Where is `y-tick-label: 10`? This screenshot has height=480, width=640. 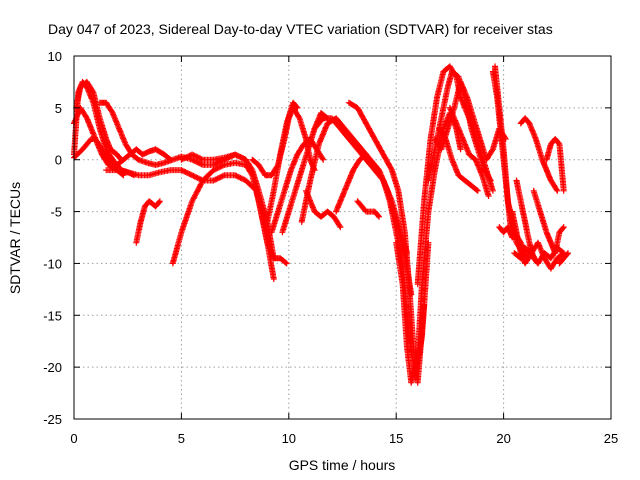 y-tick-label: 10 is located at coordinates (55, 56).